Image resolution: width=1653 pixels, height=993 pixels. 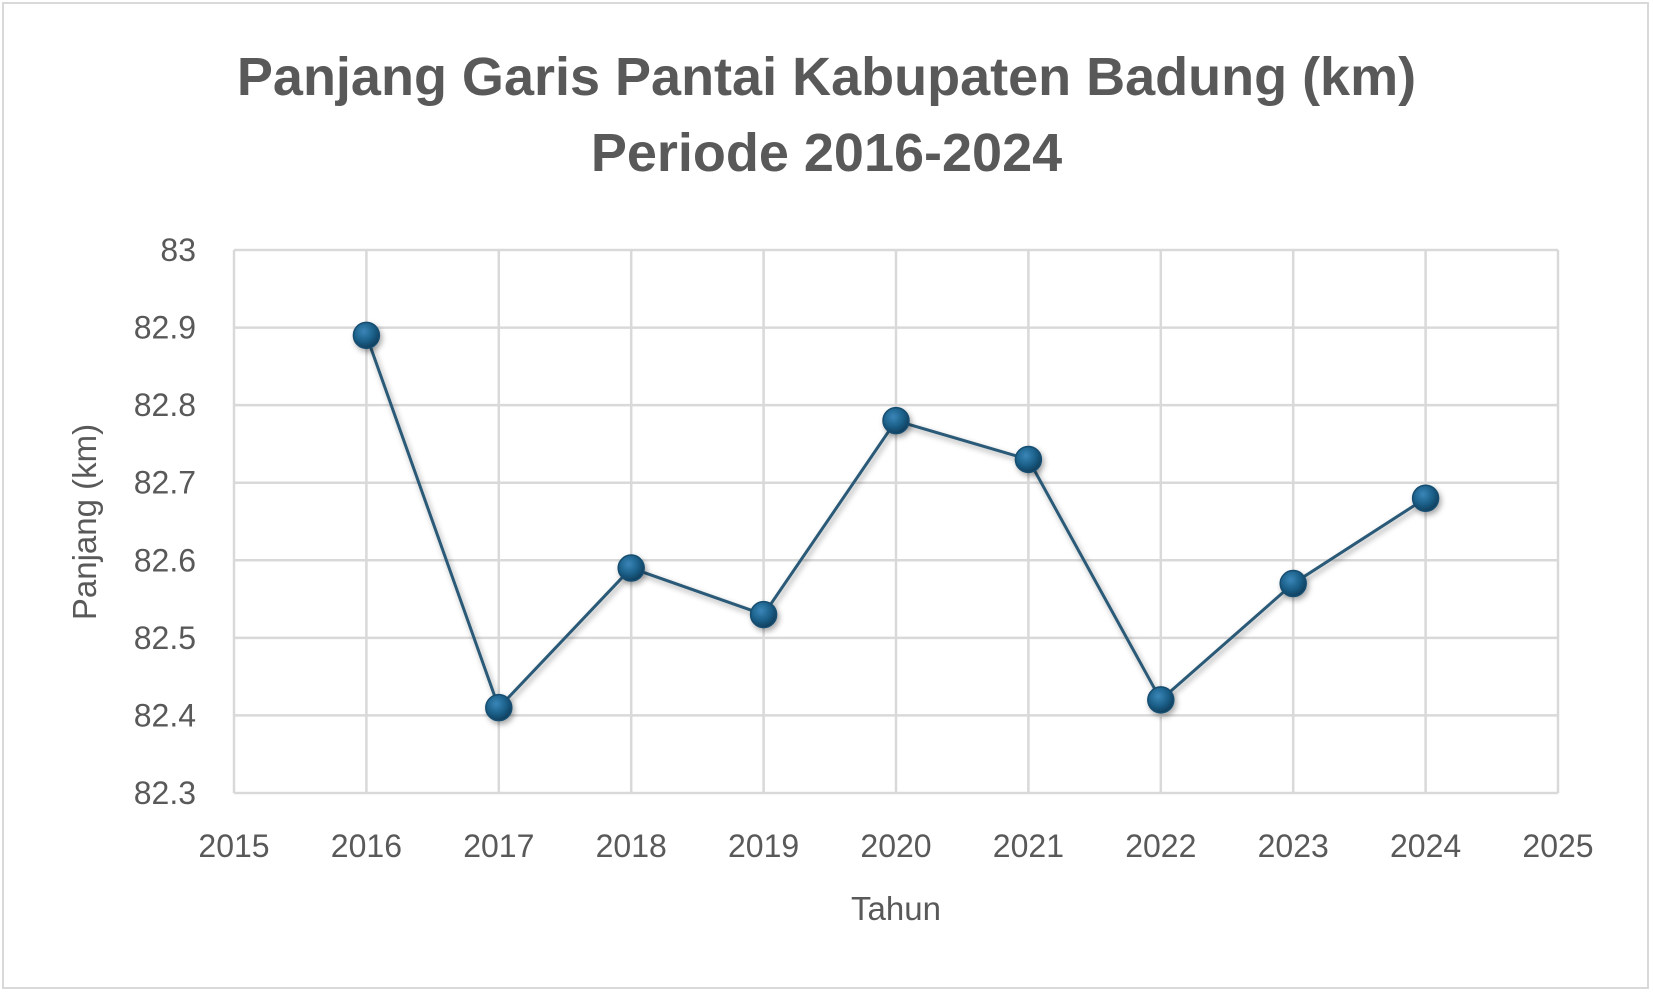 I want to click on x-tick-label: 2024, so click(x=1425, y=846).